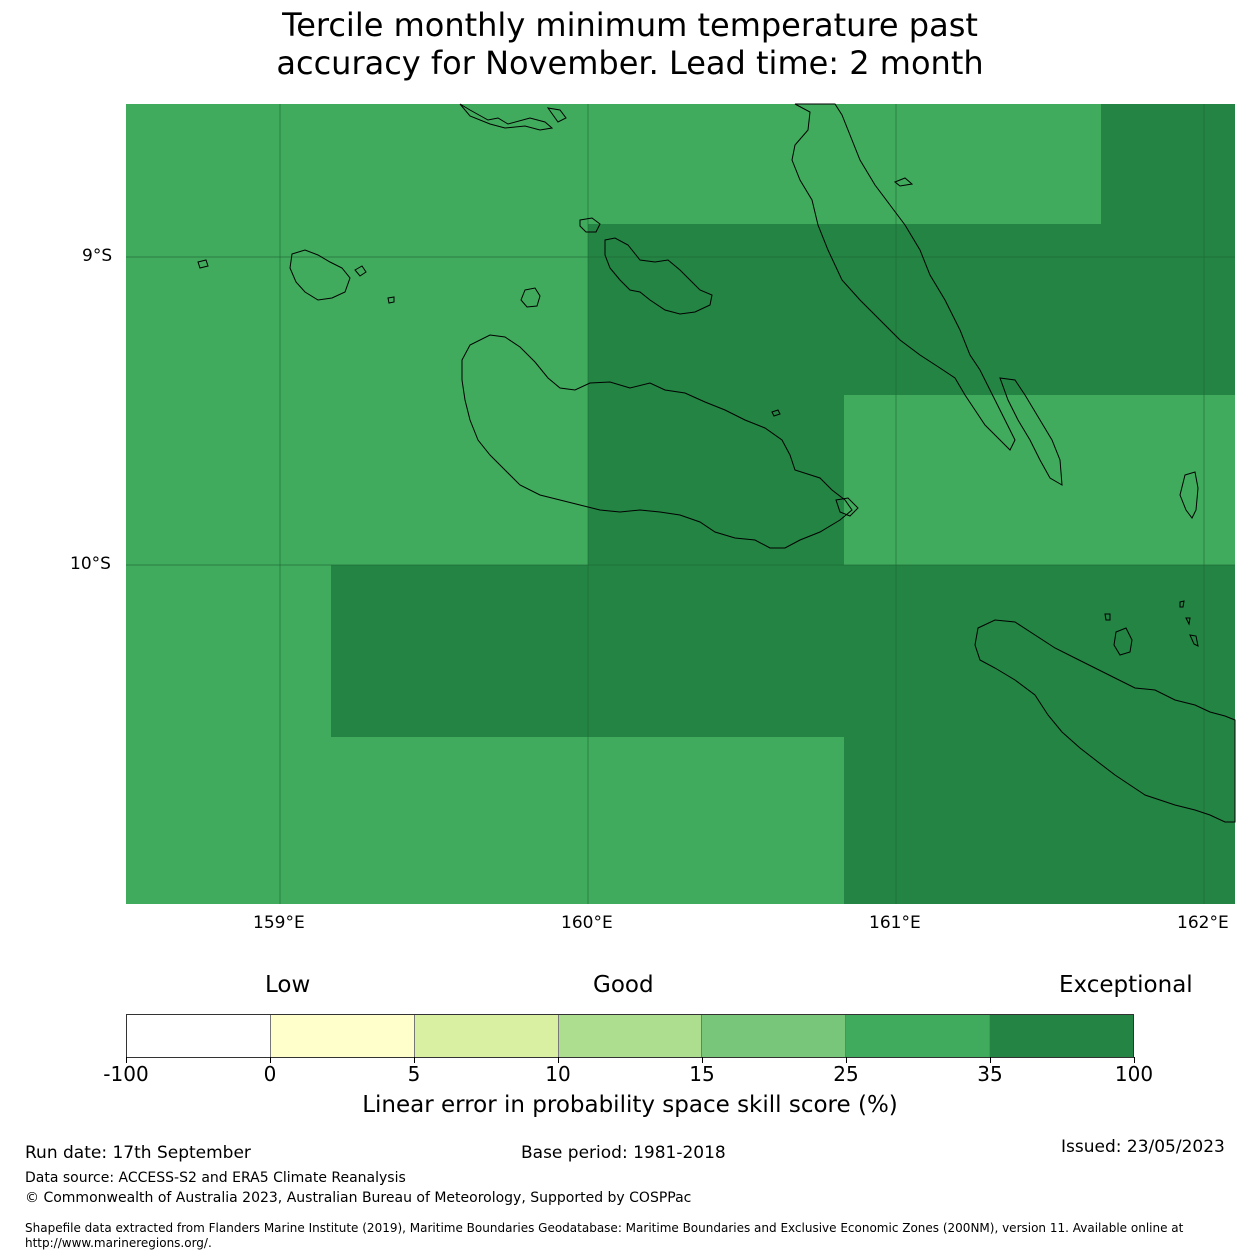 This screenshot has width=1260, height=1260. Describe the element at coordinates (658, 276) in the screenshot. I see `island-nggela` at that location.